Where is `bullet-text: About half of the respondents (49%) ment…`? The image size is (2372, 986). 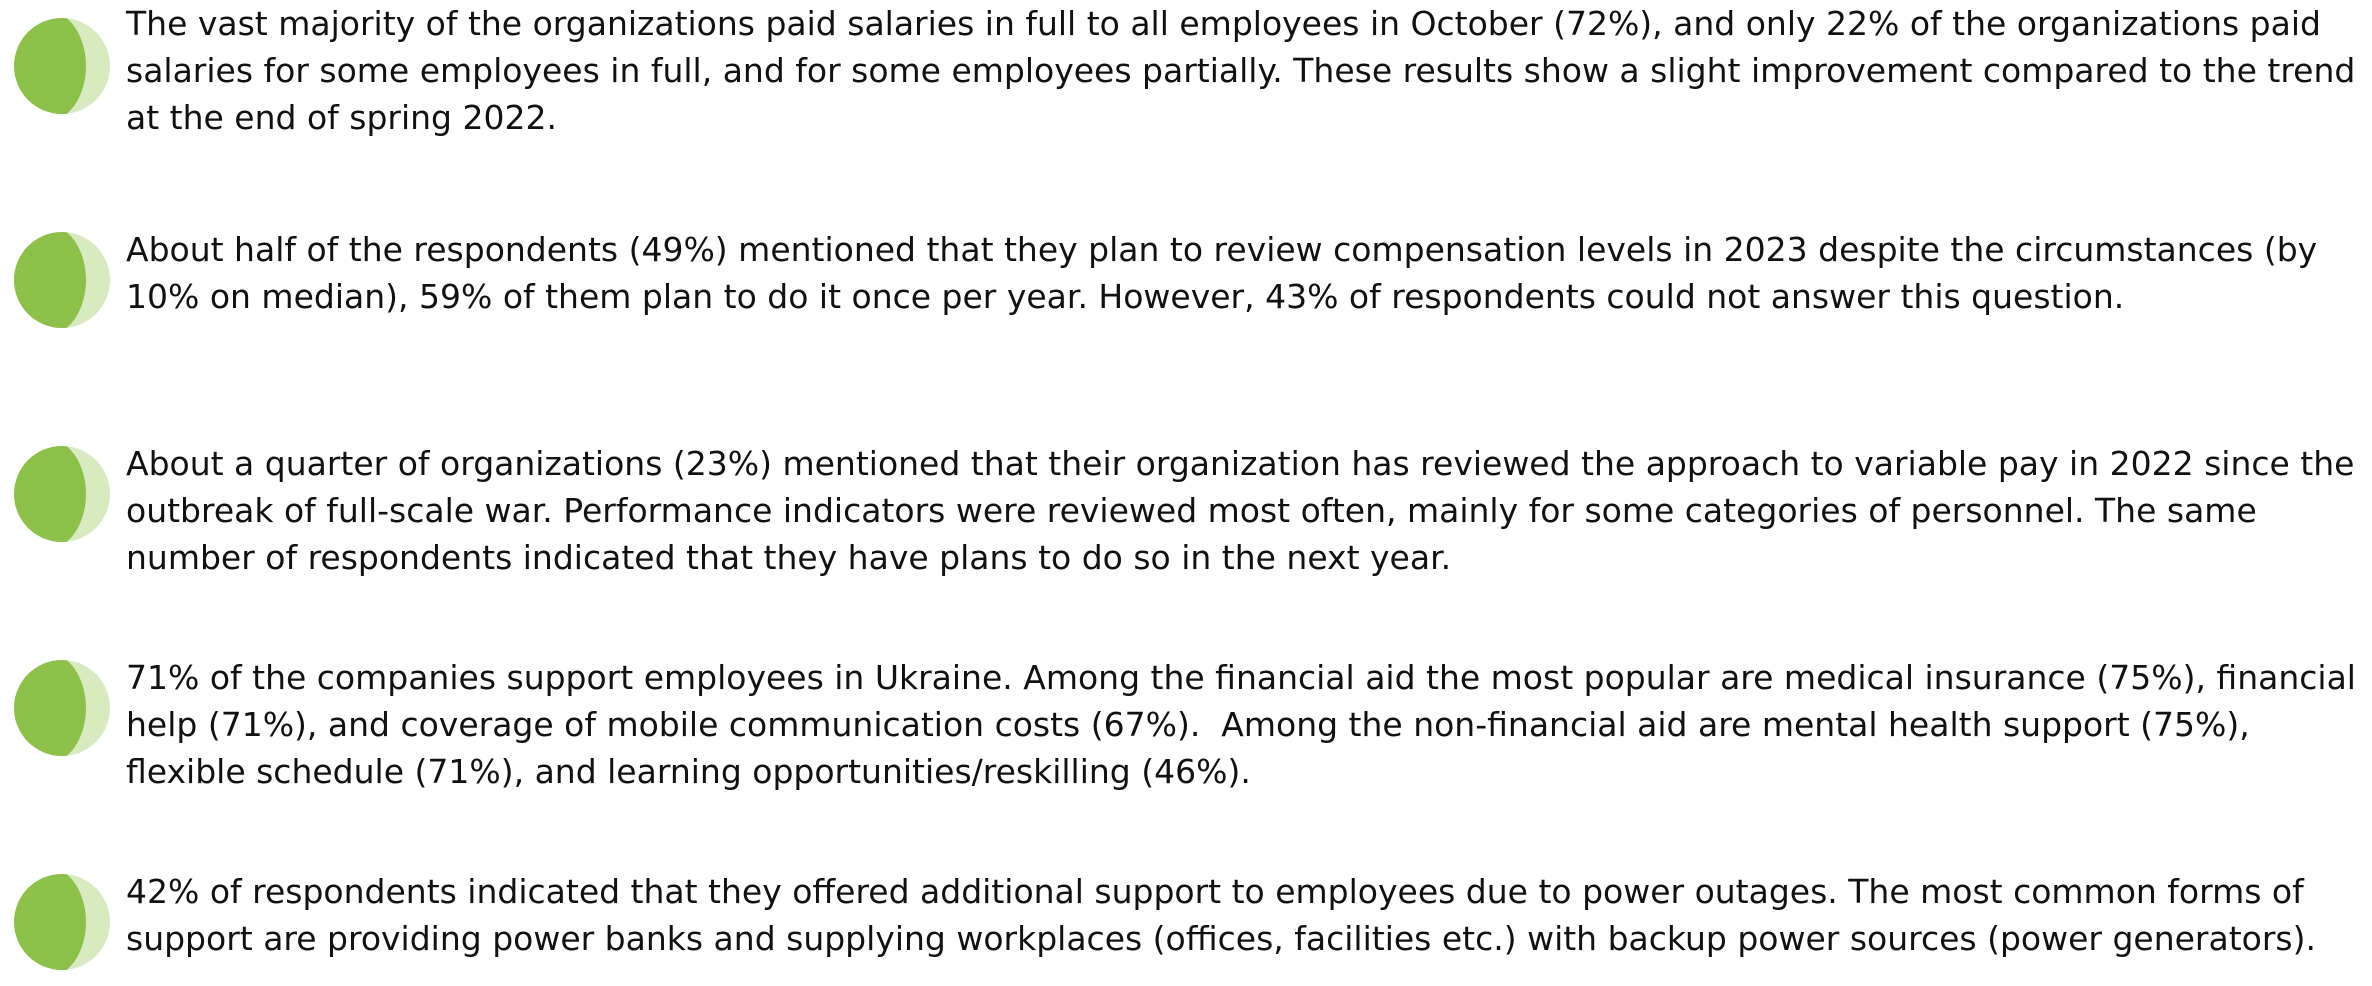
bullet-text: About half of the respondents (49%) ment… is located at coordinates (1227, 273).